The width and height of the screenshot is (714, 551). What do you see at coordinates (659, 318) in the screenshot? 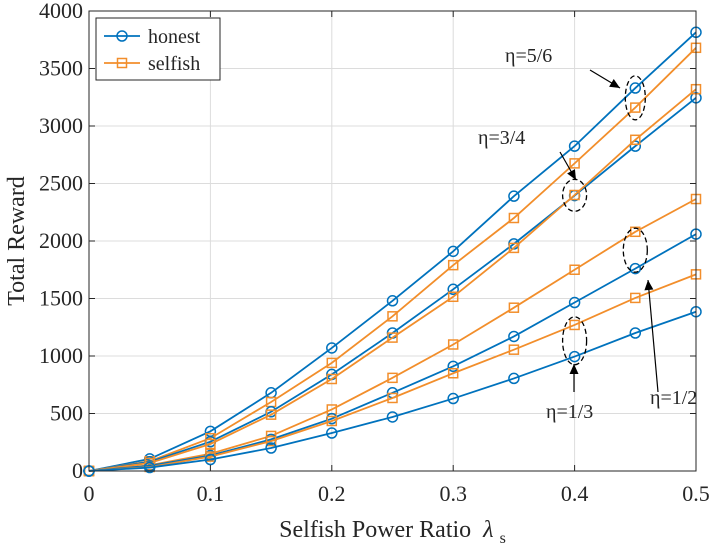
I see `annotation-eta-1-2: η=1/2` at bounding box center [659, 318].